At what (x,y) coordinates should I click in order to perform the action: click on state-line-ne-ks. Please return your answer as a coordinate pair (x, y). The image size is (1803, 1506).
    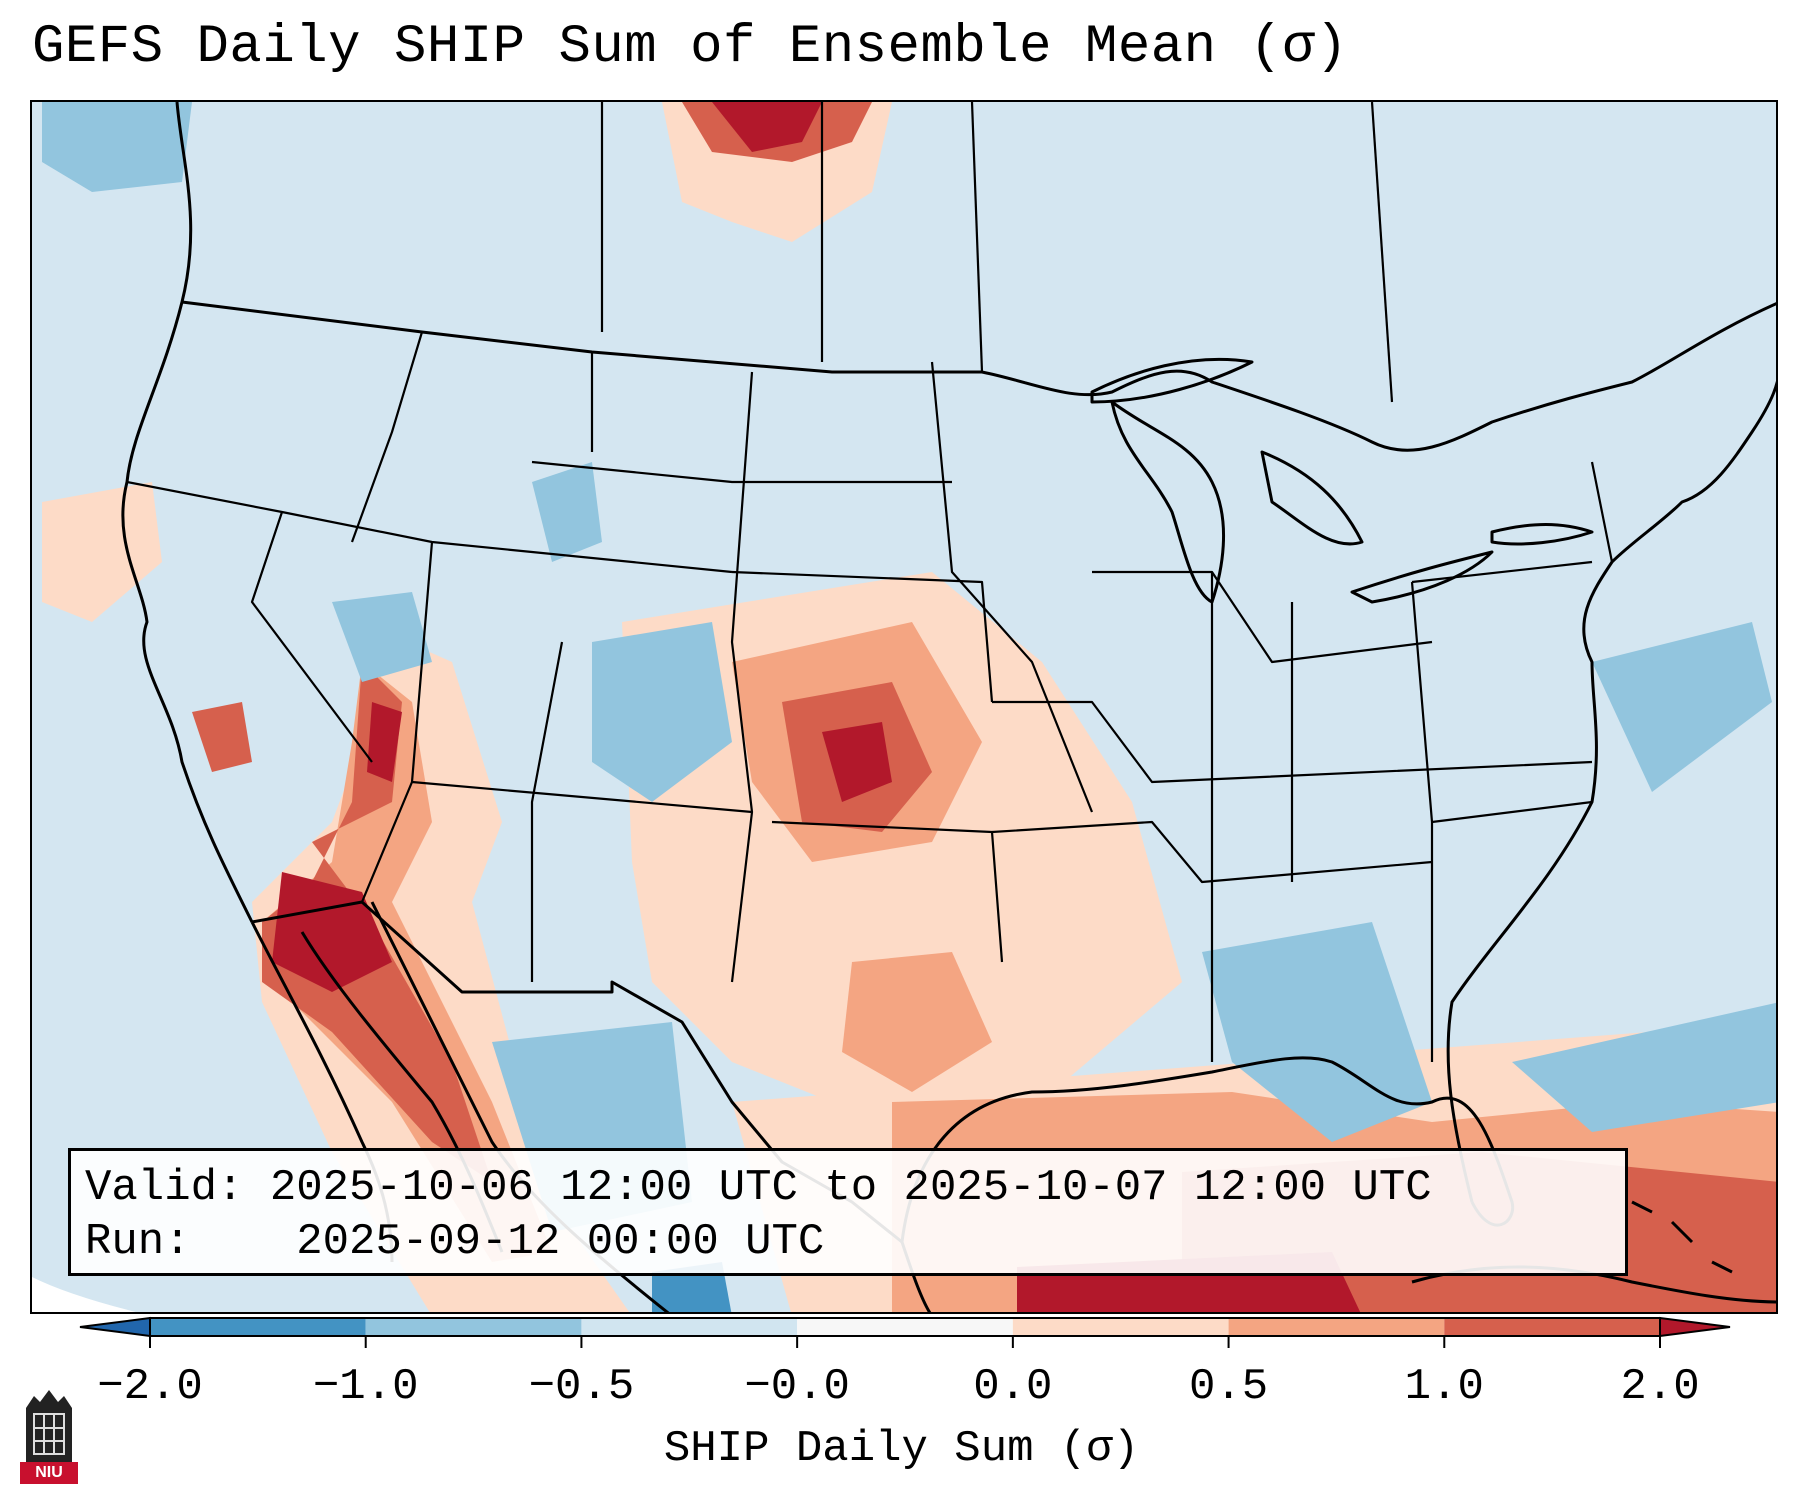
    Looking at the image, I should click on (862, 636).